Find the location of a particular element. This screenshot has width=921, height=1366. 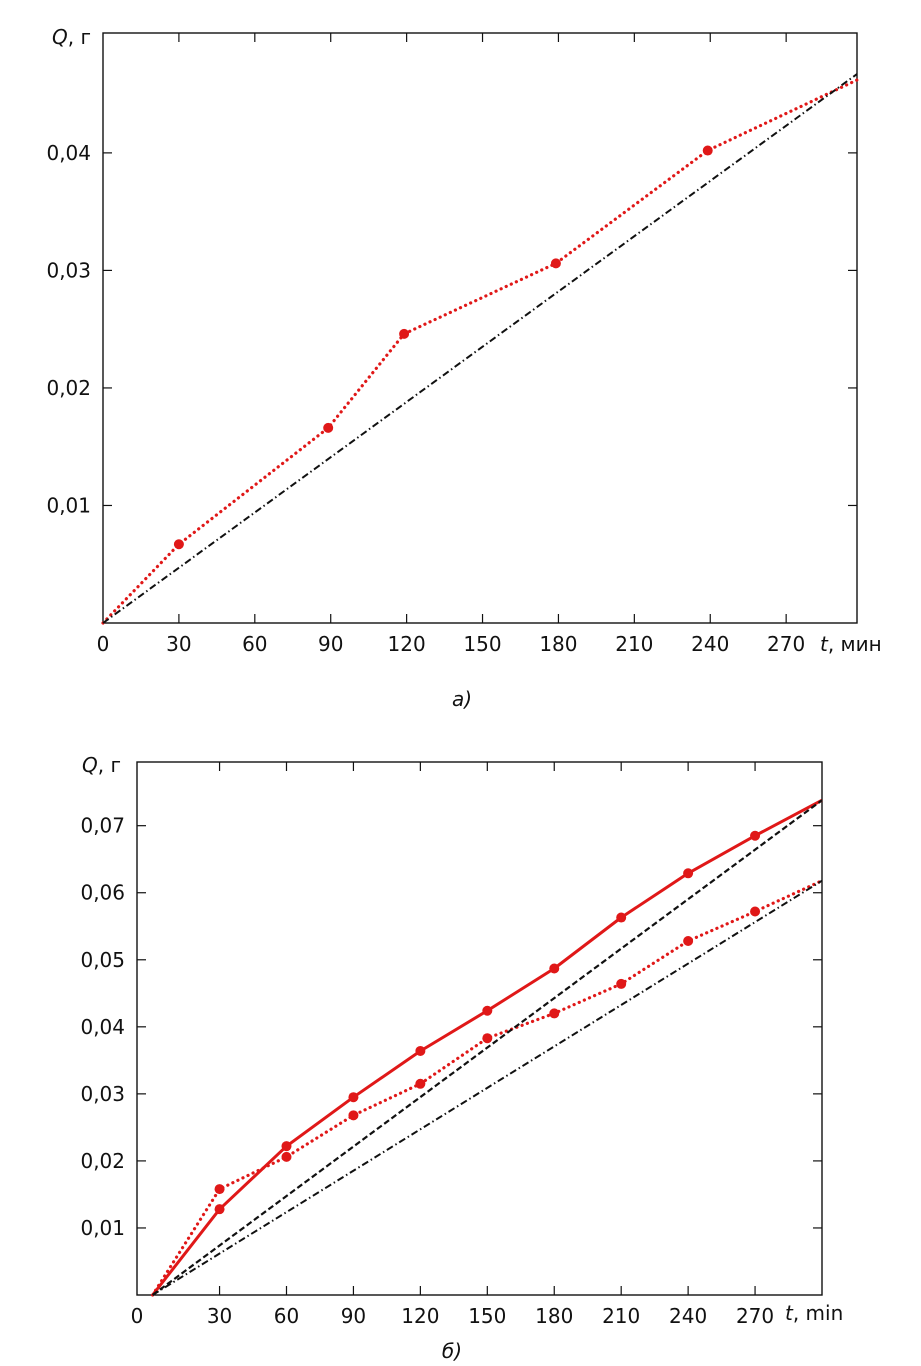

y-tick-label: 0,06 is located at coordinates (102, 893).